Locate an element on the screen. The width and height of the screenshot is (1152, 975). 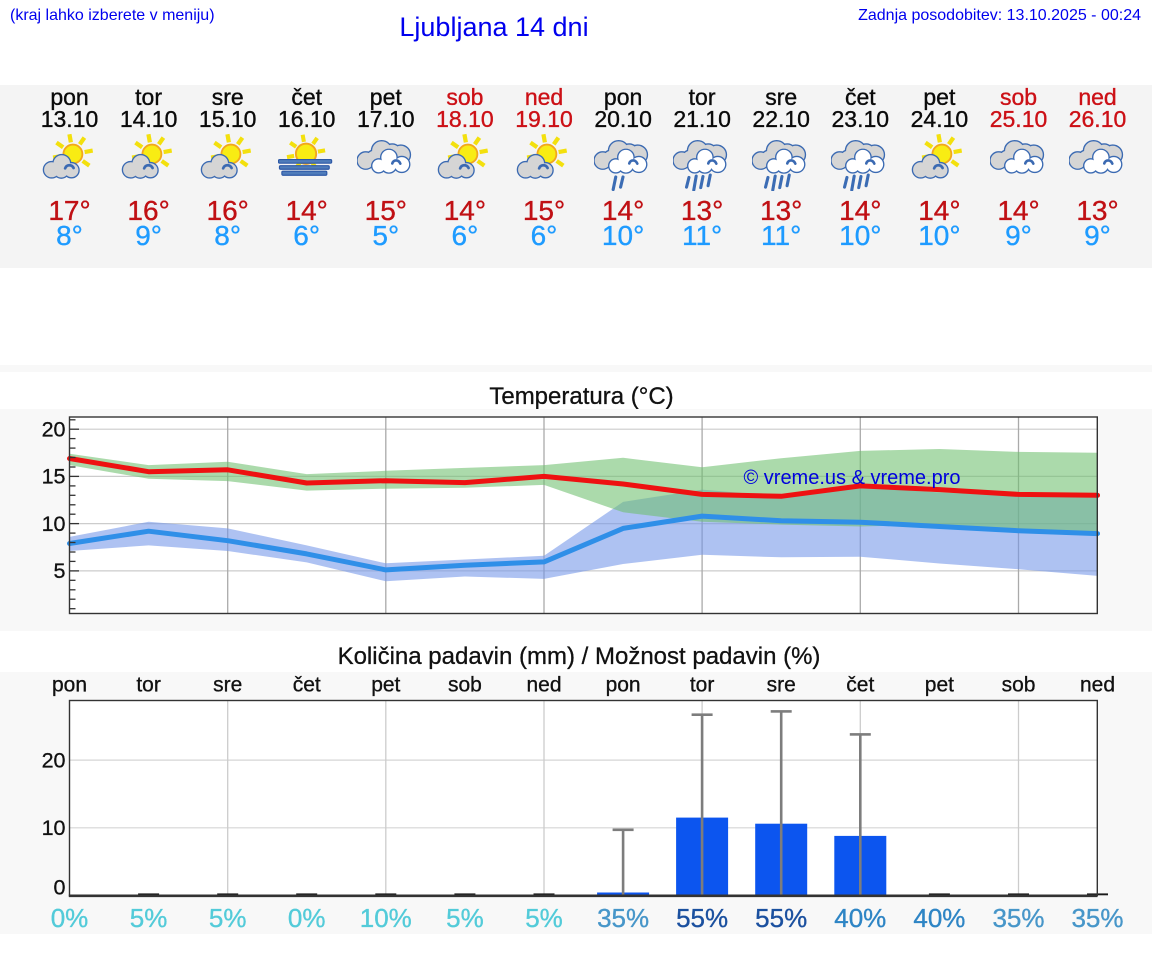
svg-text: 10% is located at coordinates (386, 918).